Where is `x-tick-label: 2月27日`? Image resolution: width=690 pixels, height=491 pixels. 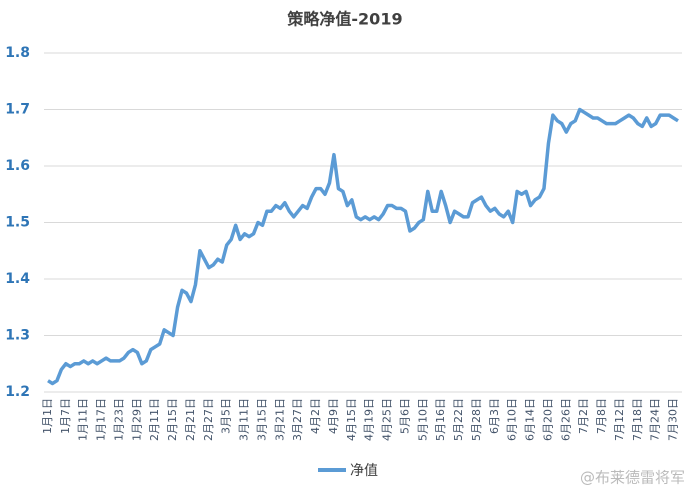 x-tick-label: 2月27日 is located at coordinates (208, 419).